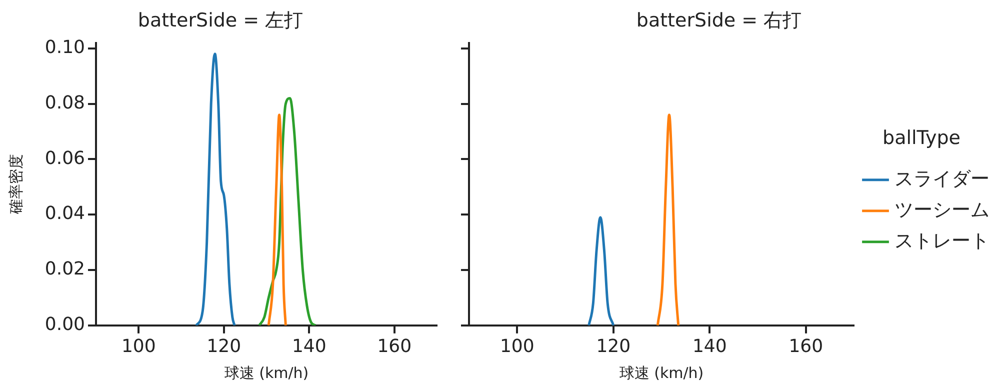 This screenshot has width=995, height=391. What do you see at coordinates (64, 158) in the screenshot?
I see `y-tick-label: 0.06` at bounding box center [64, 158].